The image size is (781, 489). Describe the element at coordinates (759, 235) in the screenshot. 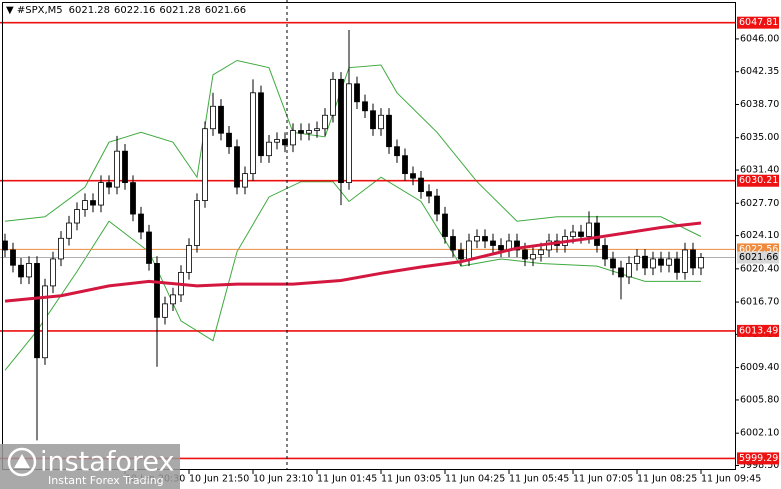

I see `y-tick-label: 6024.10` at that location.